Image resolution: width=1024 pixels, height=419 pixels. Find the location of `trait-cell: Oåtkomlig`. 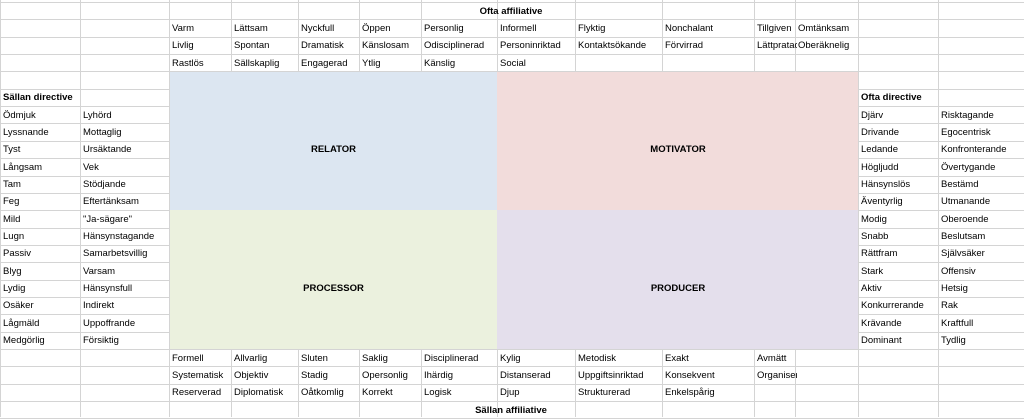

trait-cell: Oåtkomlig is located at coordinates (322, 393).